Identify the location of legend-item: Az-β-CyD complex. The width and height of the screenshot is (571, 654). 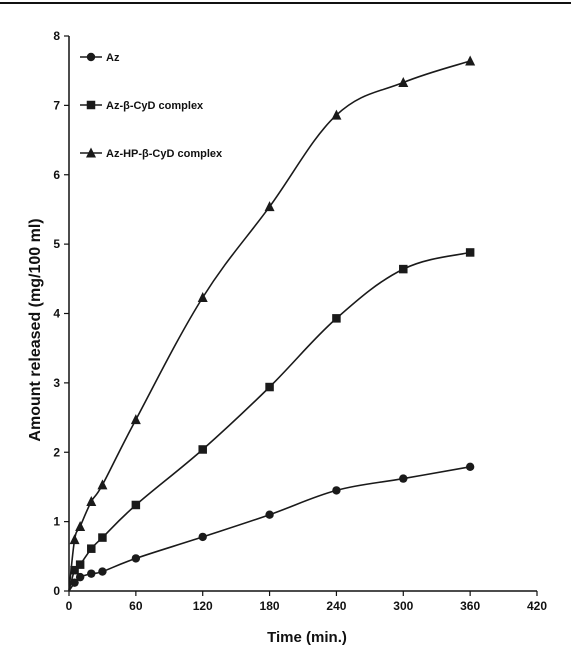
(142, 106).